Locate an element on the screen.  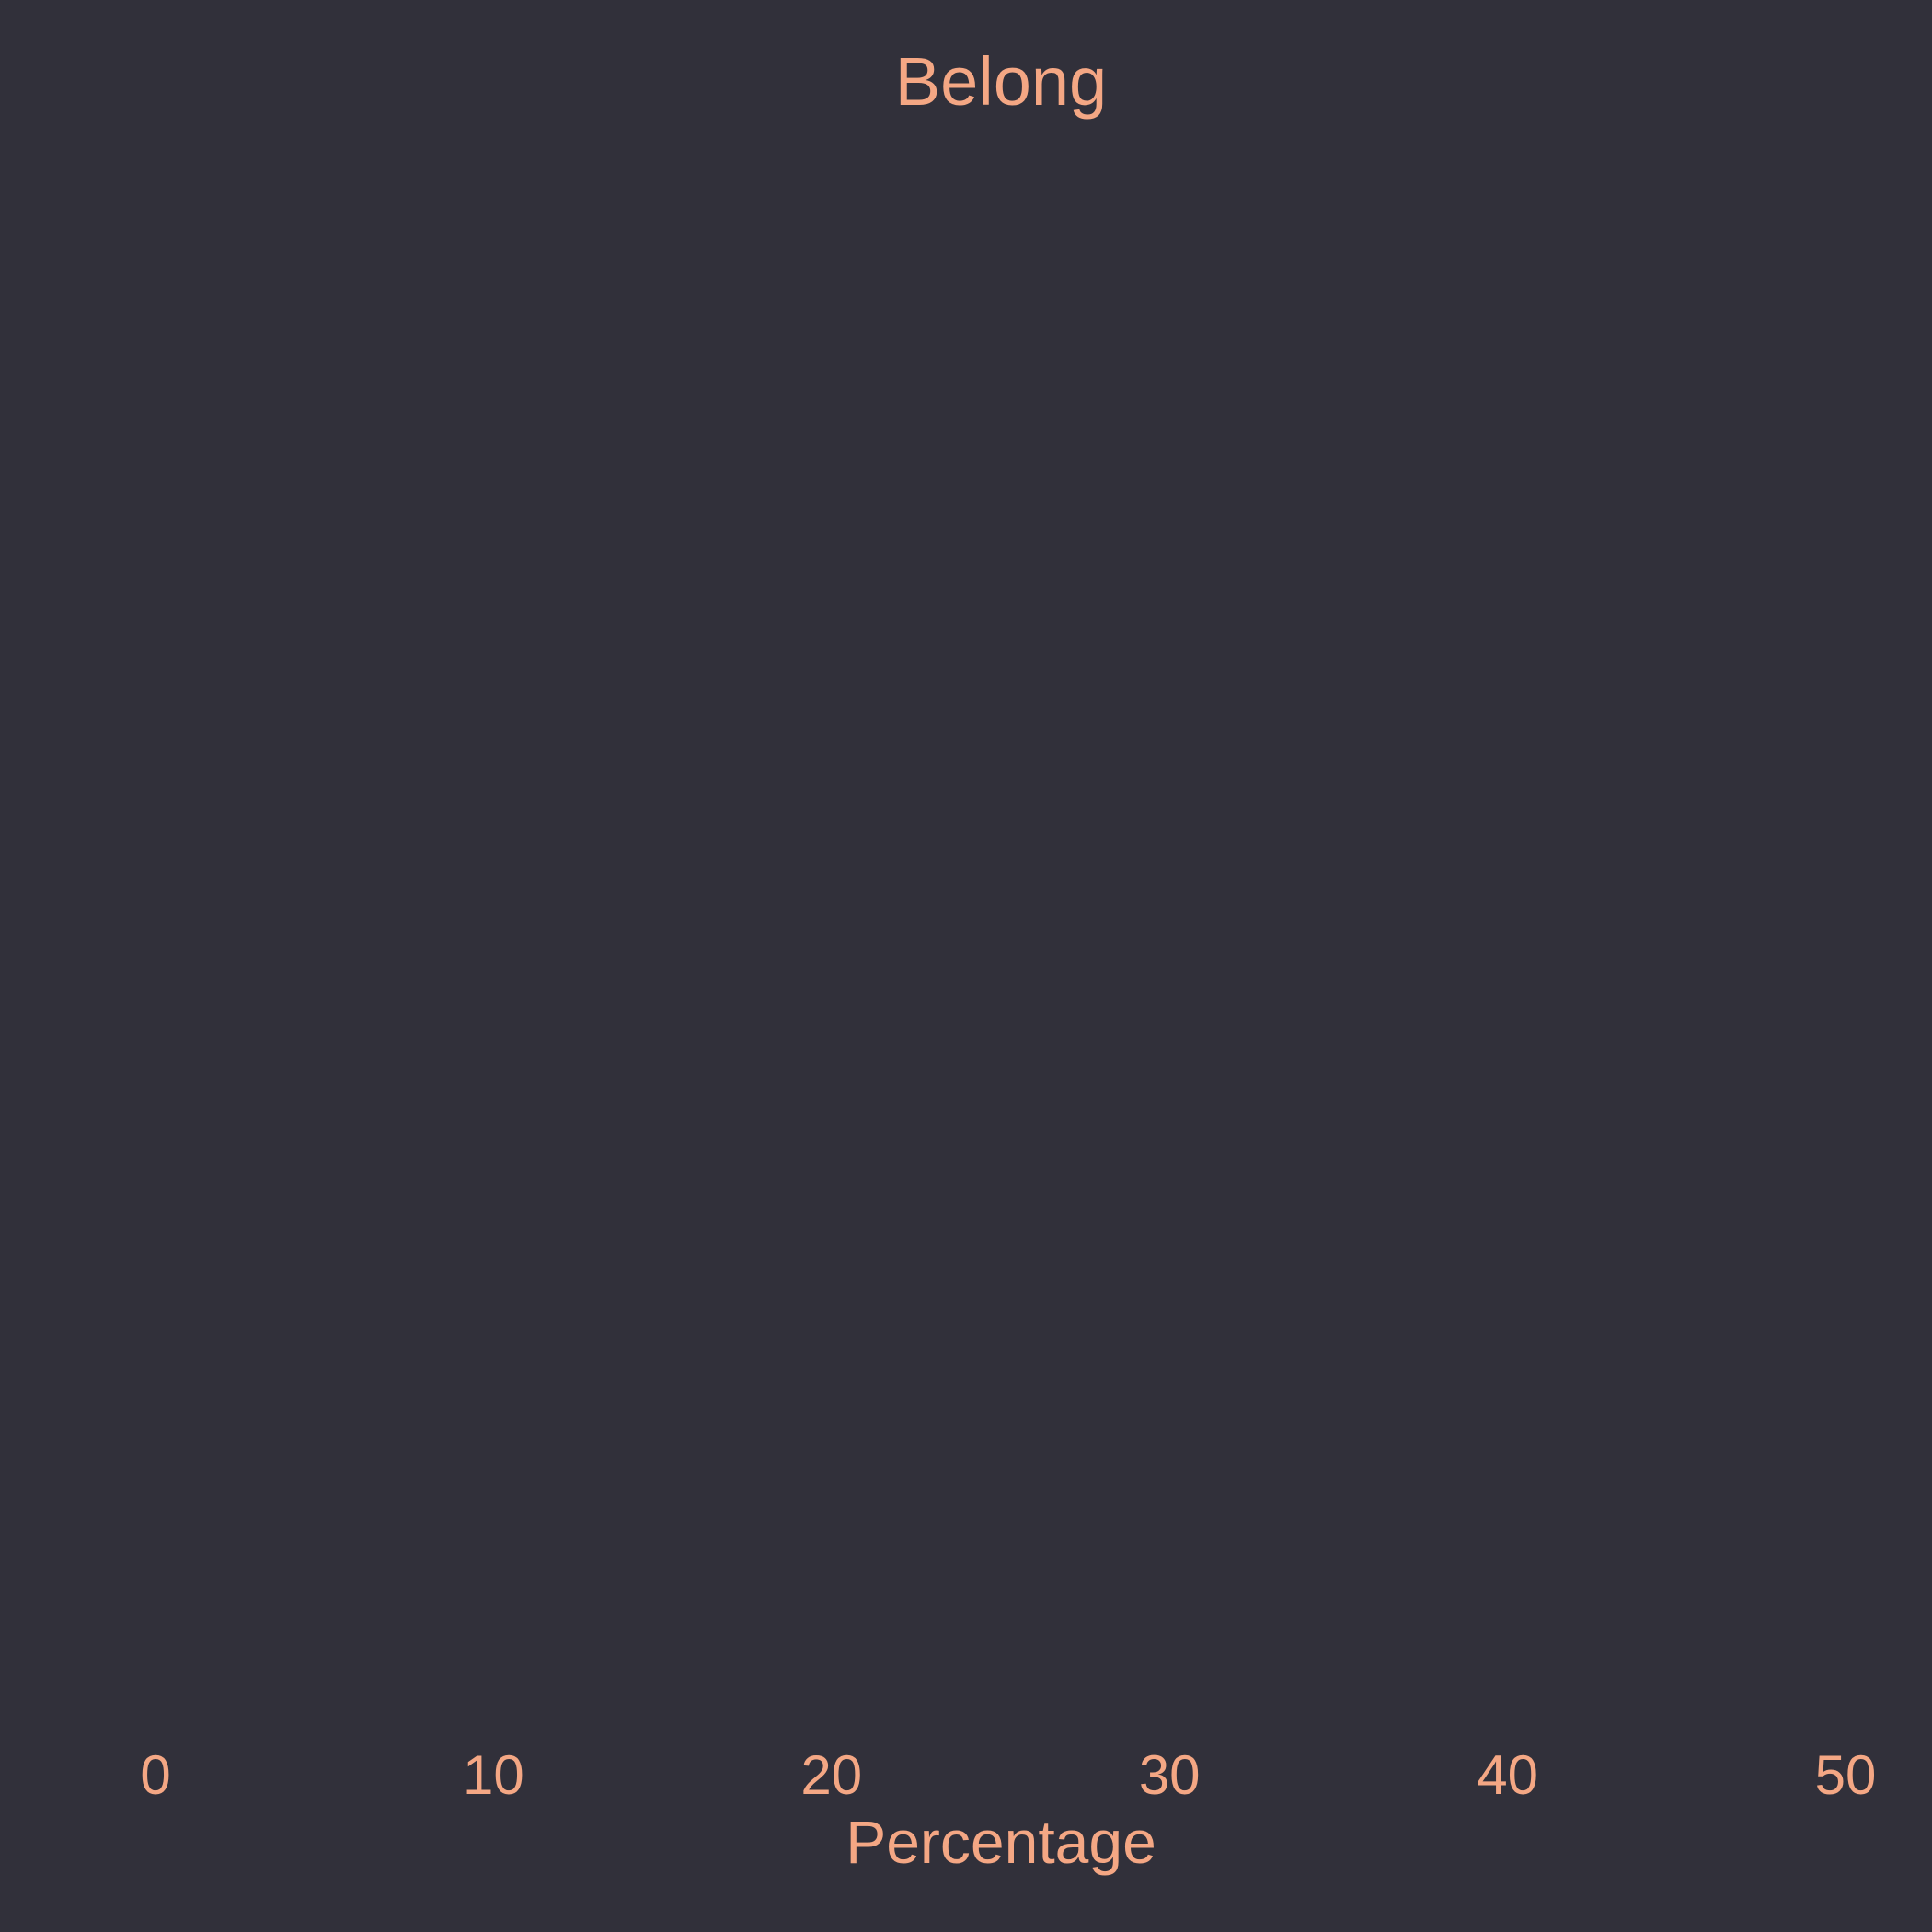
x-tick-label: 10 is located at coordinates (493, 1775).